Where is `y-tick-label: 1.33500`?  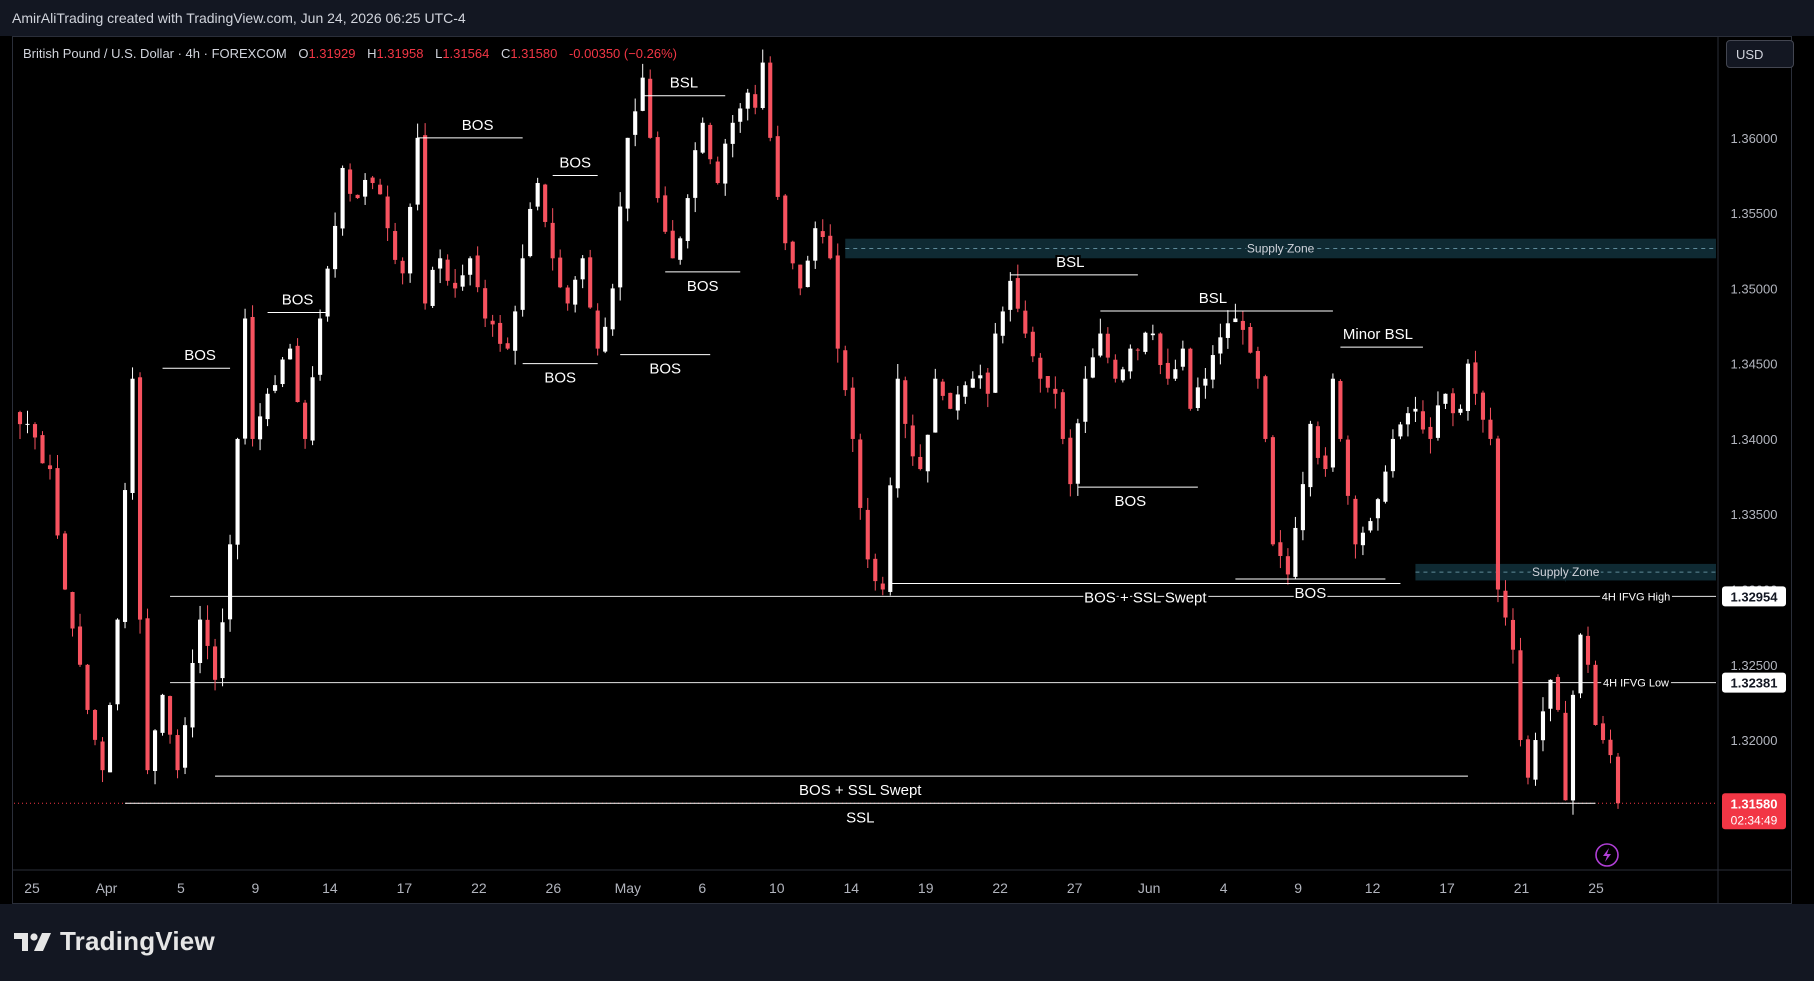 y-tick-label: 1.33500 is located at coordinates (1754, 514).